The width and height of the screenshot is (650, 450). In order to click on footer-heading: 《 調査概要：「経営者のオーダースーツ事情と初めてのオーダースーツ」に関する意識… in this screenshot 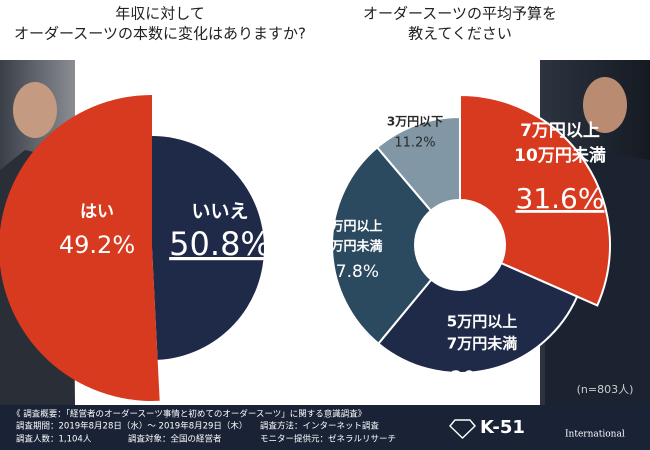, I will do `click(189, 414)`.